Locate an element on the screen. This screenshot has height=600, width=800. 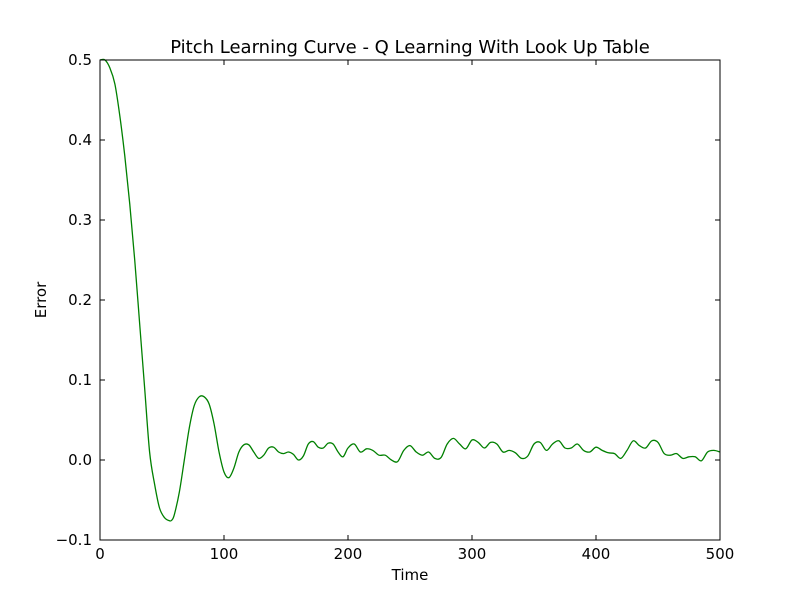
y-axis-label: Error is located at coordinates (41, 299).